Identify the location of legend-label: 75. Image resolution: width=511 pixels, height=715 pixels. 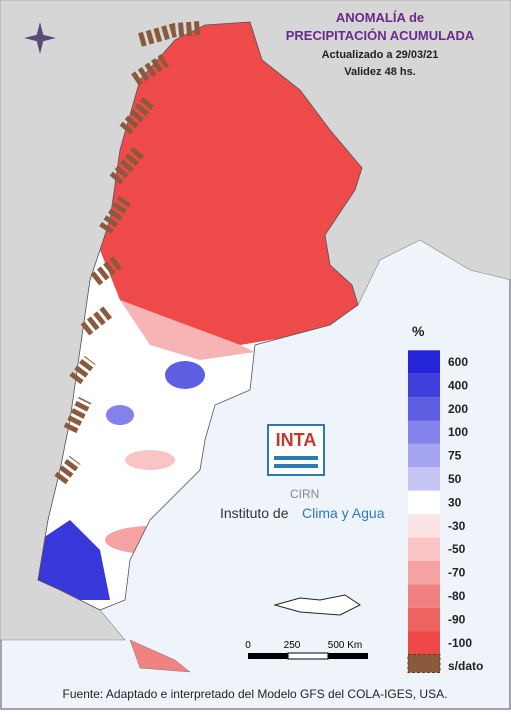
(455, 456).